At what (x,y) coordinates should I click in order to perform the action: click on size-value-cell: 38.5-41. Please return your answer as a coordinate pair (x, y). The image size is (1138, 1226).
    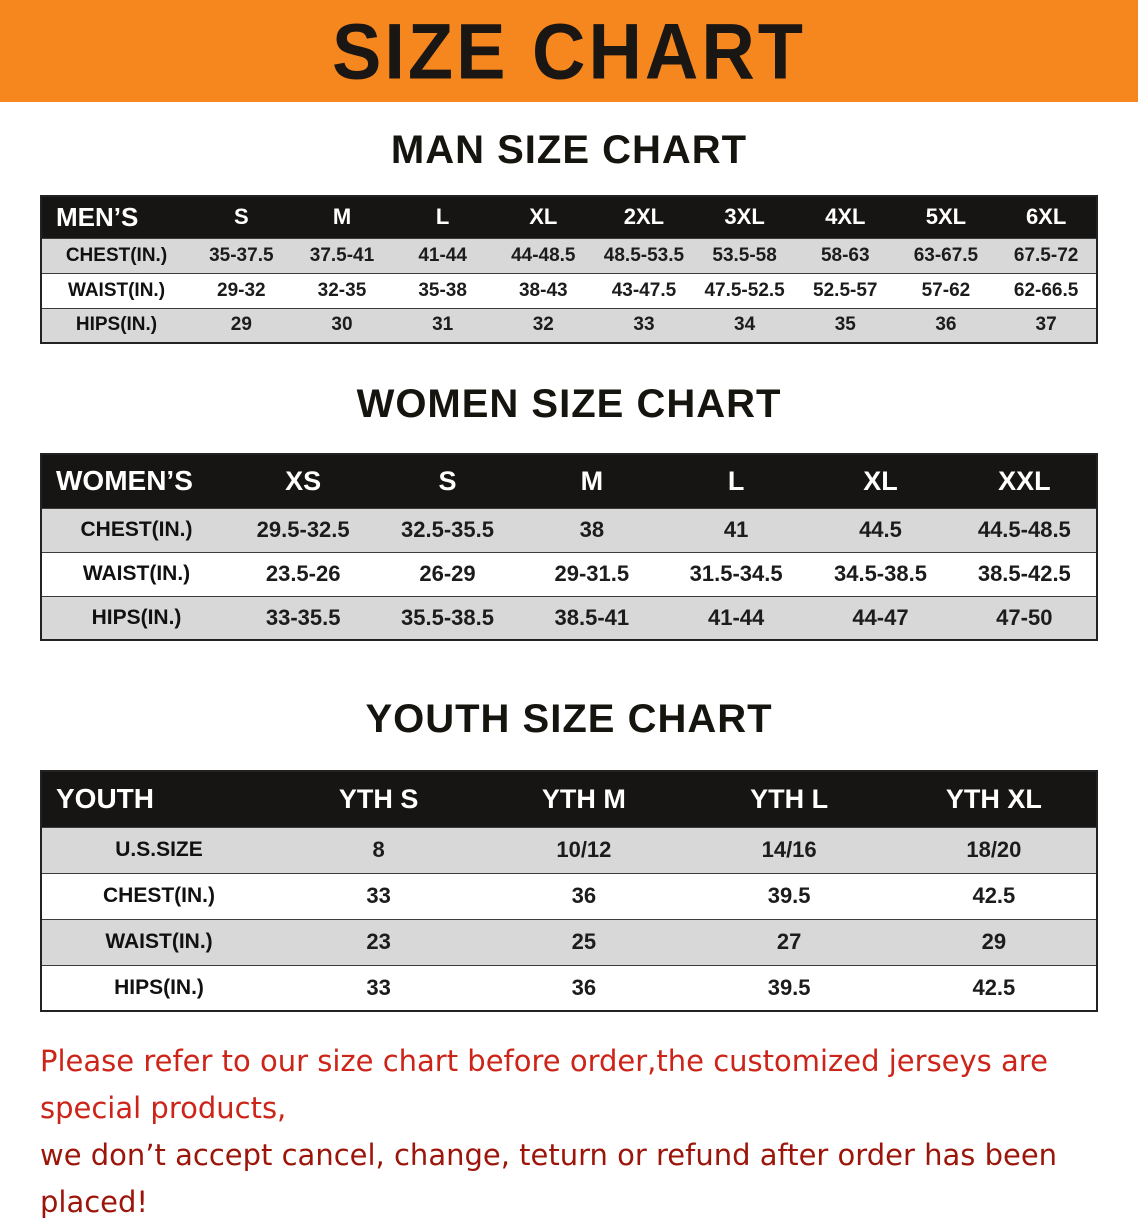
    Looking at the image, I should click on (592, 617).